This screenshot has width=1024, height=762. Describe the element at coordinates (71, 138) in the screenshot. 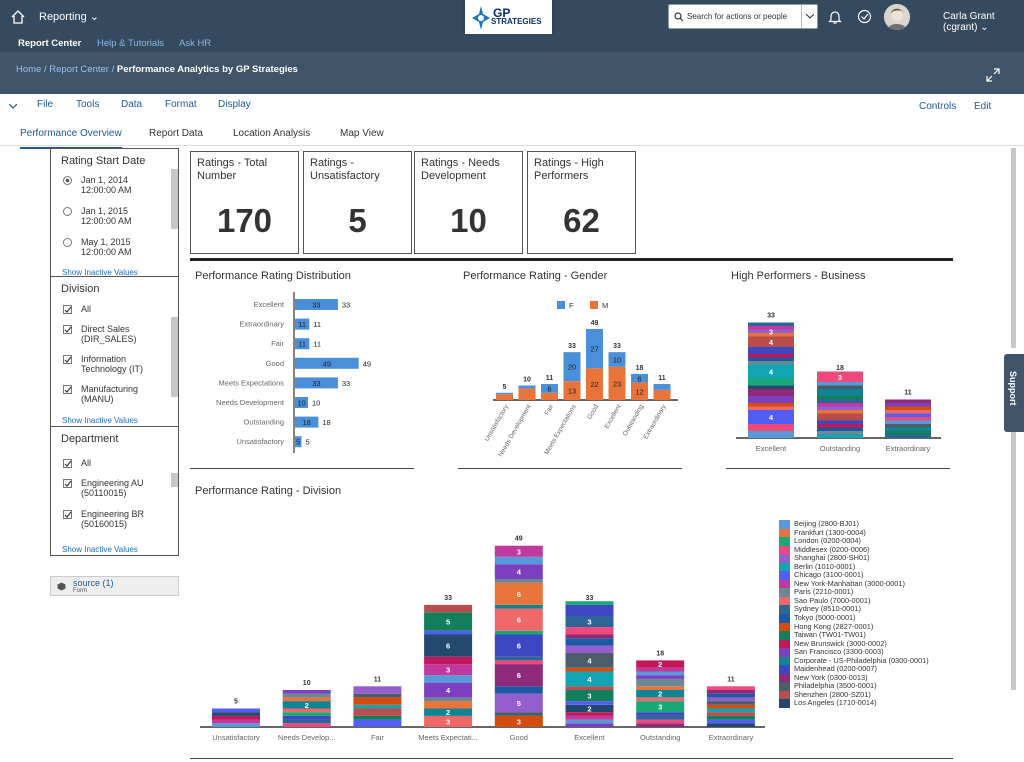

I see `tab-performance-overview: Performance Overview` at that location.